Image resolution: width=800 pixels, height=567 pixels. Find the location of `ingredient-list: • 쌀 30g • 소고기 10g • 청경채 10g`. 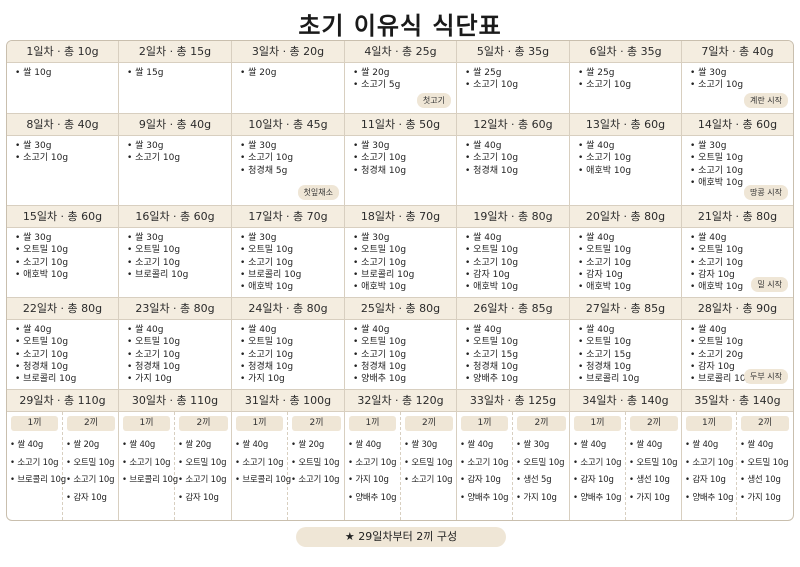

ingredient-list: • 쌀 30g • 소고기 10g • 청경채 10g is located at coordinates (400, 156).